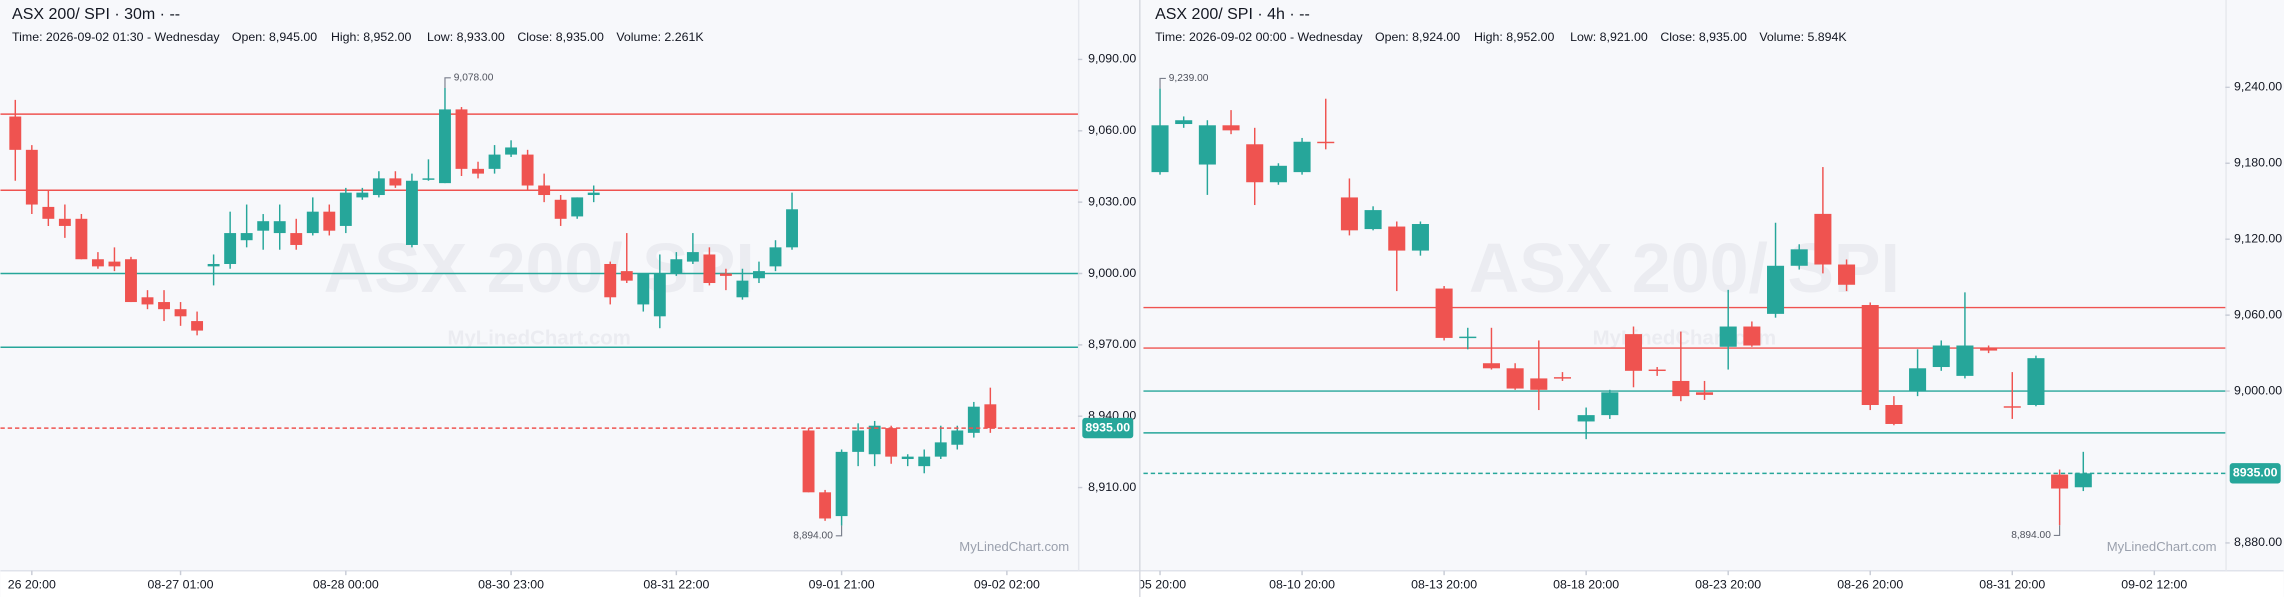  I want to click on x-tick-label: 08-23 20:00, so click(1728, 585).